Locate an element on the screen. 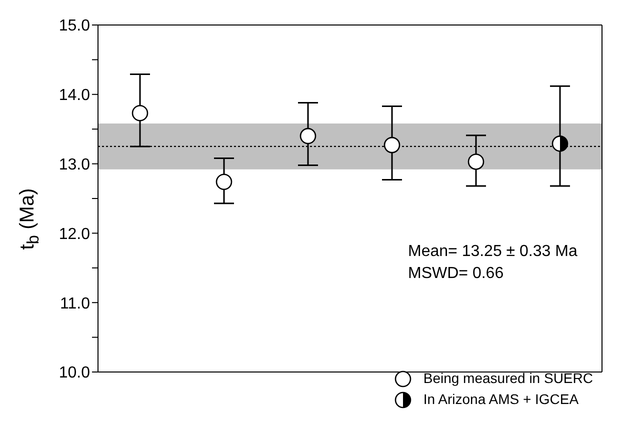 The height and width of the screenshot is (436, 619). y-tick-label: 11.0 is located at coordinates (75, 303).